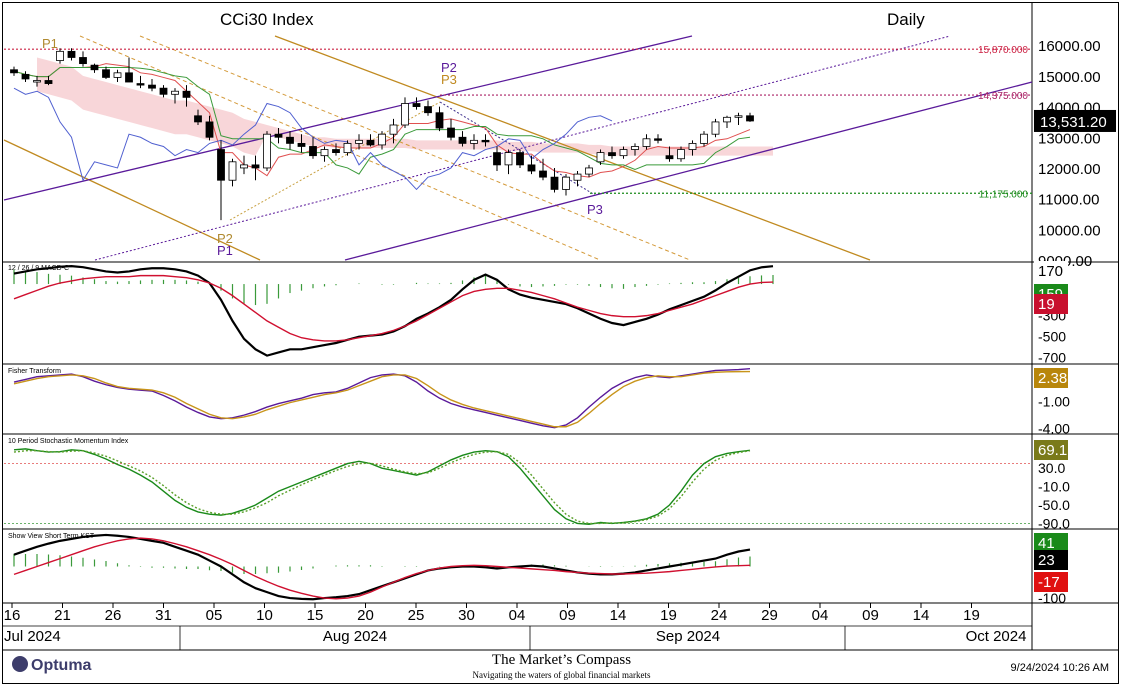  What do you see at coordinates (688, 636) in the screenshot?
I see `month-label: Sep 2024` at bounding box center [688, 636].